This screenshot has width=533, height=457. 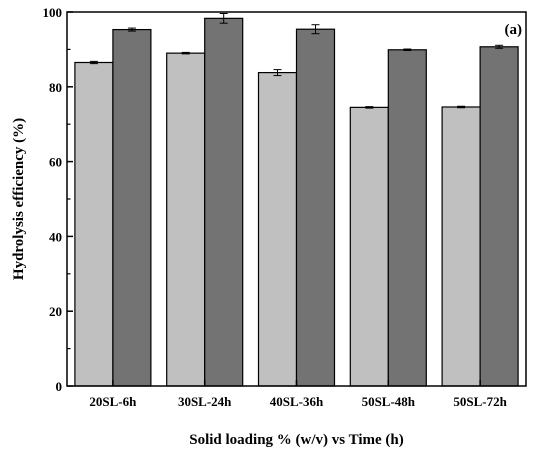 What do you see at coordinates (55, 236) in the screenshot?
I see `y-tick-label: 40` at bounding box center [55, 236].